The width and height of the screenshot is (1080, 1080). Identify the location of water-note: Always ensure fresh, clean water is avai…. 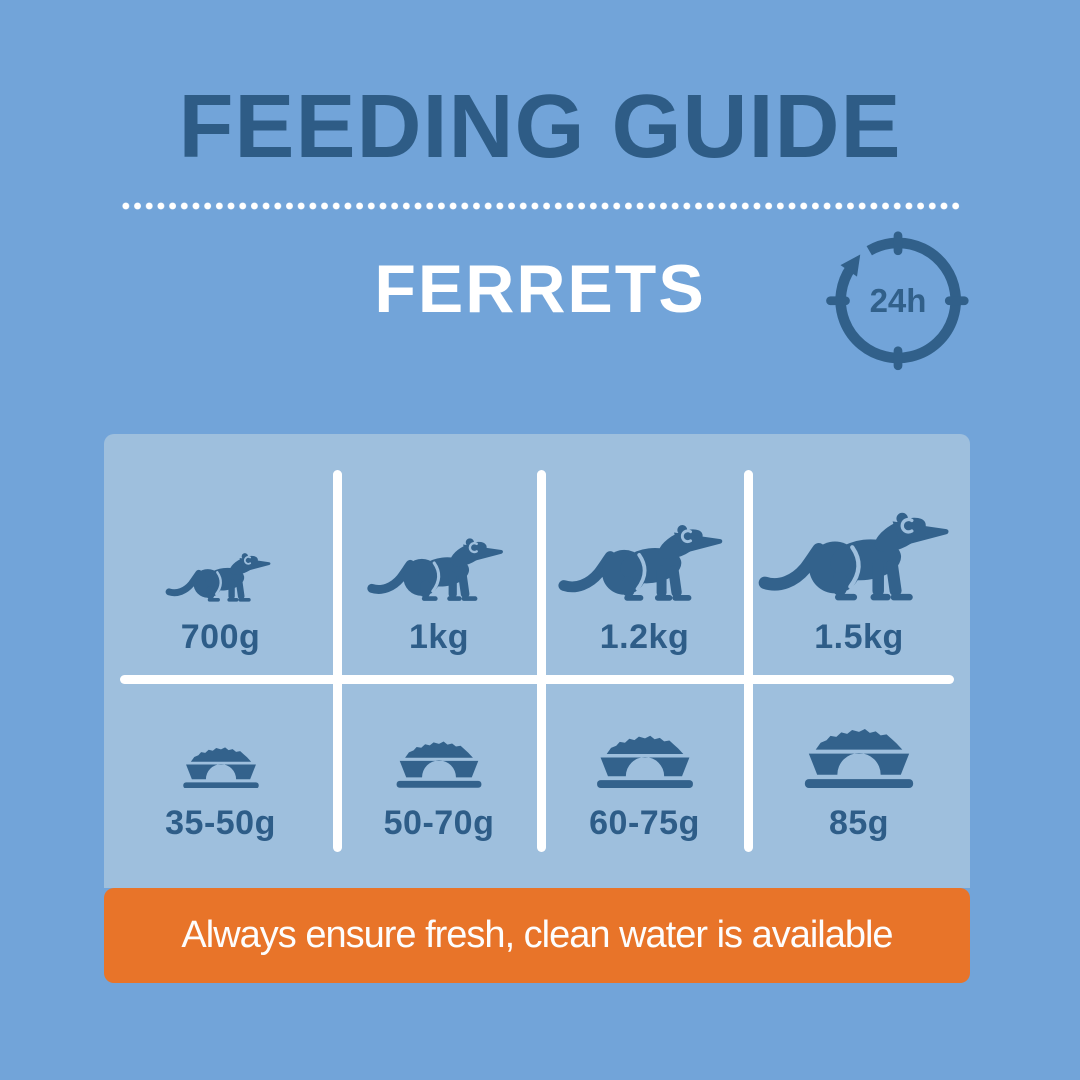
(537, 935).